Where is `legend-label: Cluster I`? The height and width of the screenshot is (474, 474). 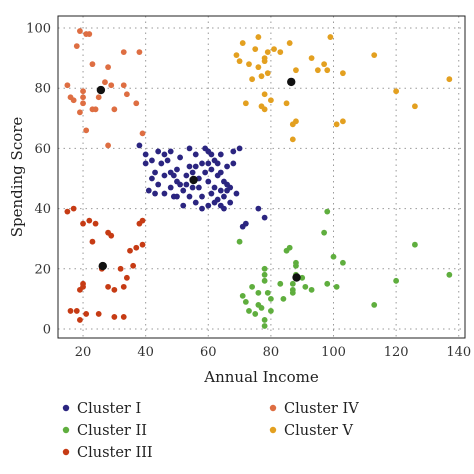 legend-label: Cluster I is located at coordinates (109, 409).